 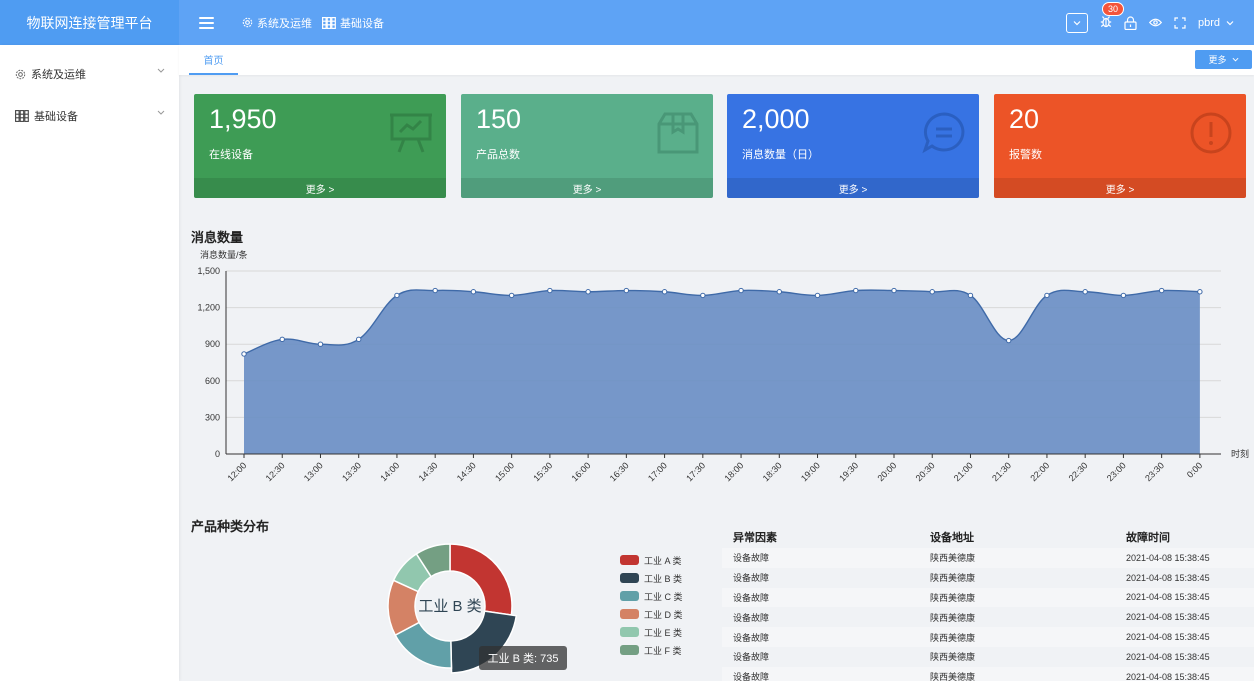 What do you see at coordinates (56, 117) in the screenshot?
I see `sidebar-item-label: 基础设备` at bounding box center [56, 117].